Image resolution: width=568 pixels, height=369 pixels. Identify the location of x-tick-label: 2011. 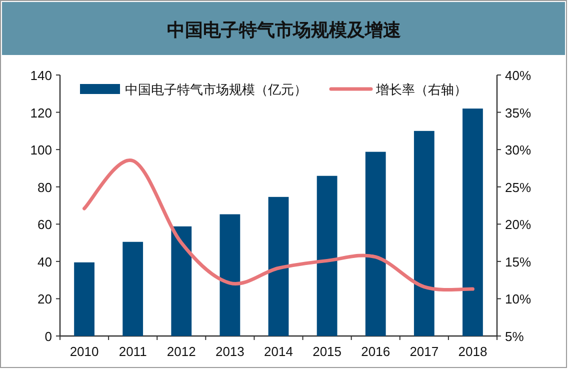
(132, 351).